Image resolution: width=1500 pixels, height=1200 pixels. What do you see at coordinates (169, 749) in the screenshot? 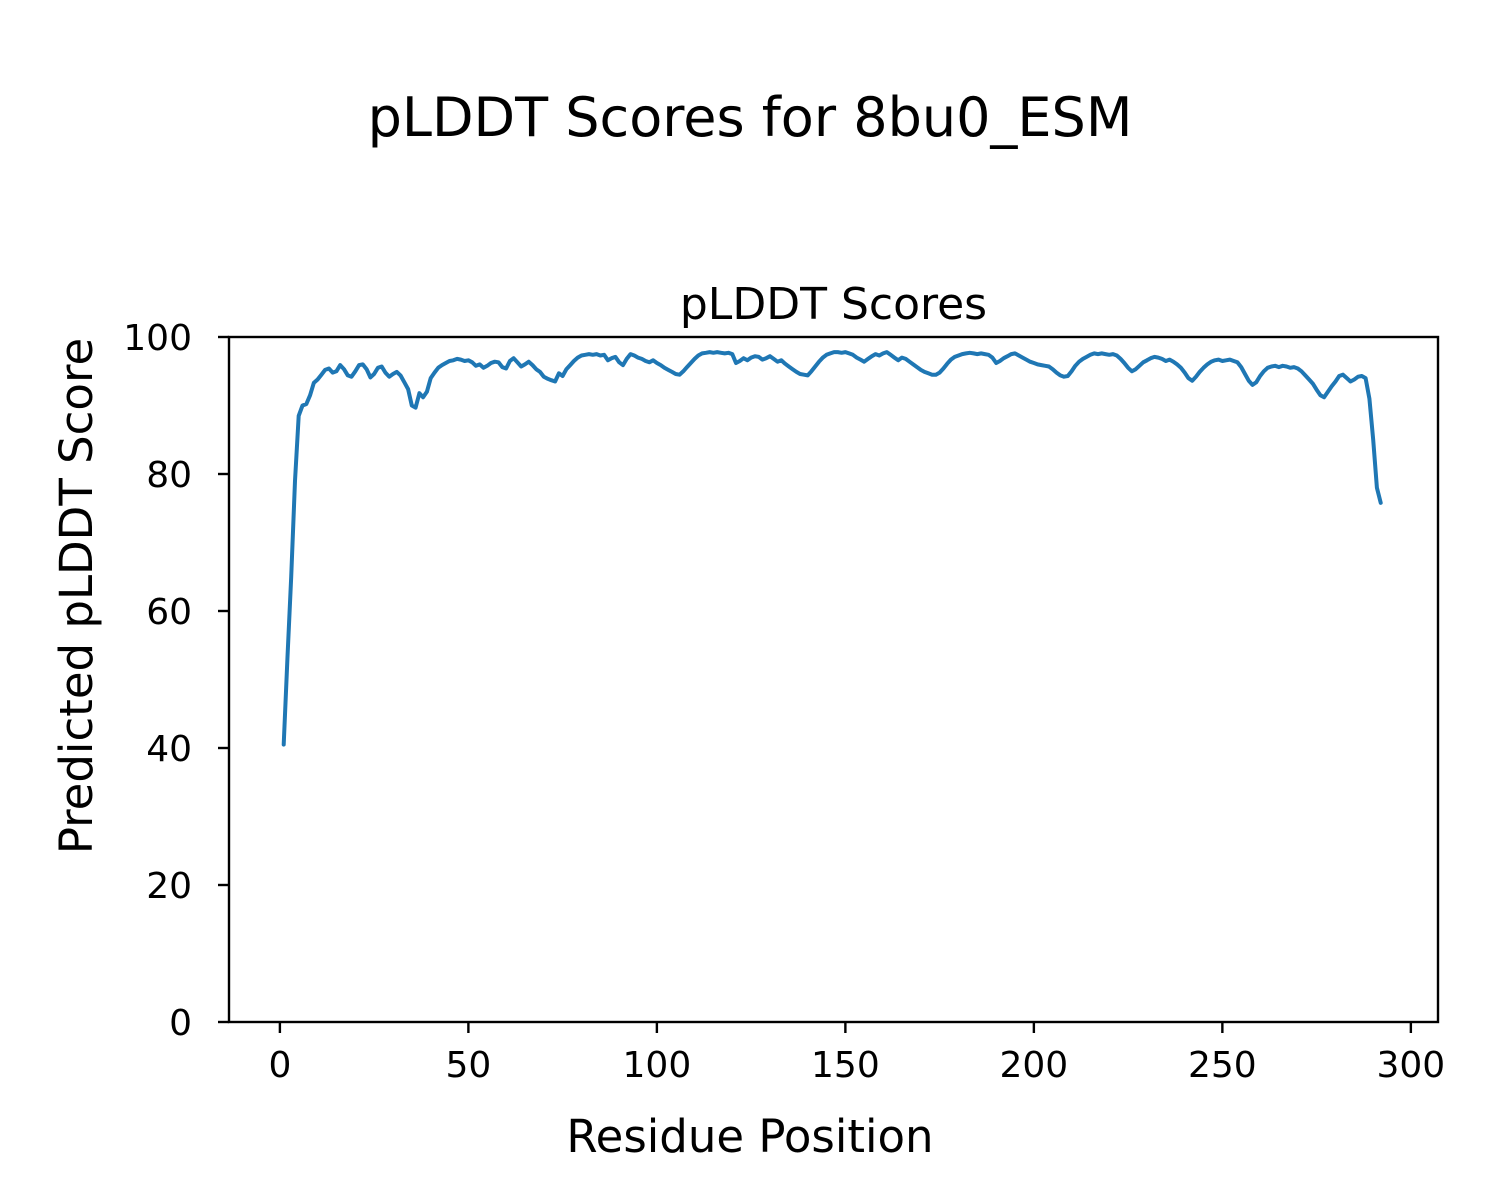
I see `y-tick-label: 40` at bounding box center [169, 749].